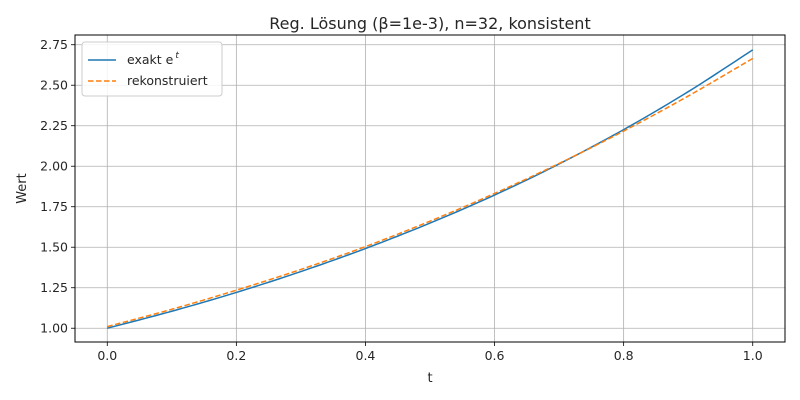 This screenshot has width=800, height=400. What do you see at coordinates (430, 352) in the screenshot?
I see `x-axis: 0.0 0.2 0.4 0.6 0.8 1.0` at bounding box center [430, 352].